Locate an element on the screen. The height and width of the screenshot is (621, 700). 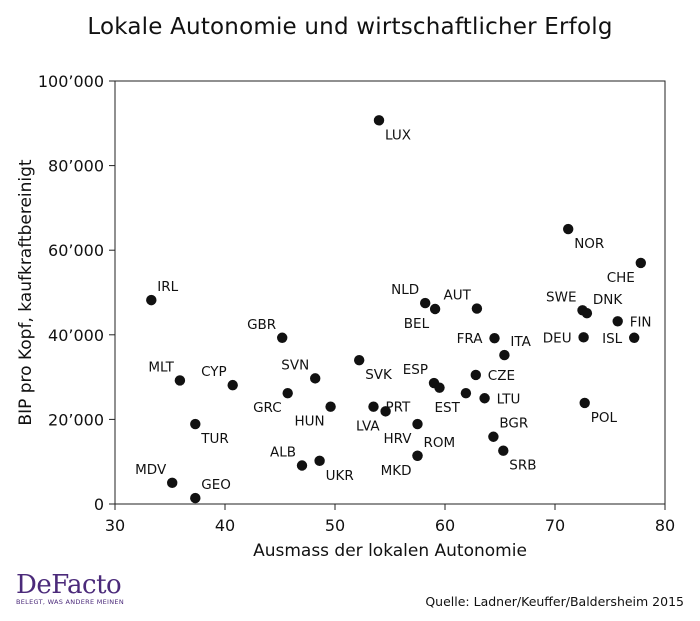
point-label: ROM is located at coordinates (440, 443).